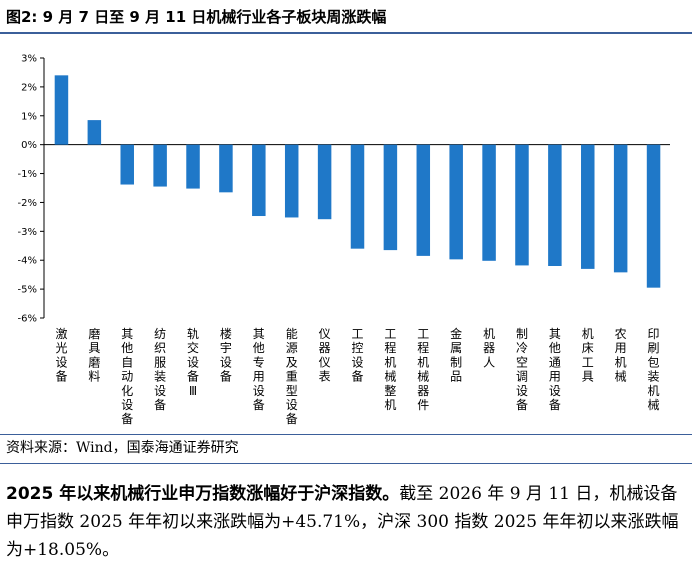  I want to click on x-tick-label: 农用机械, so click(621, 355).